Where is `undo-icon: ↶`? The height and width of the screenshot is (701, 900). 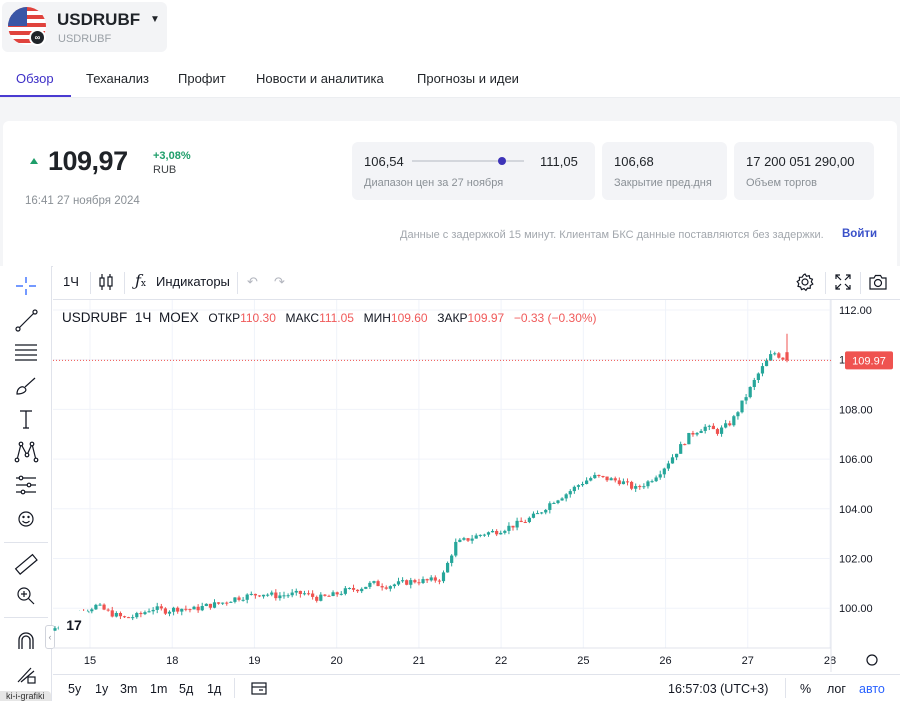
undo-icon: ↶ is located at coordinates (252, 281).